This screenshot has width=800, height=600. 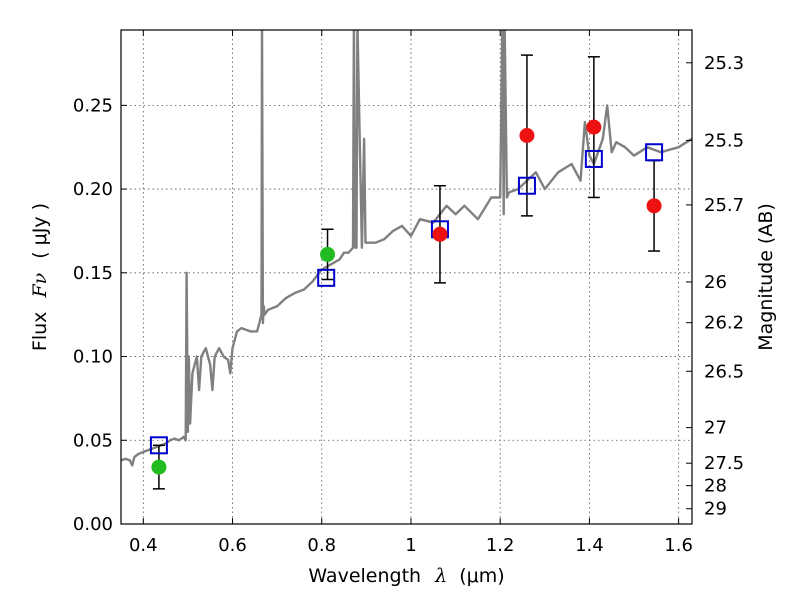 I want to click on x-axis-label-symbol: λ, so click(x=440, y=576).